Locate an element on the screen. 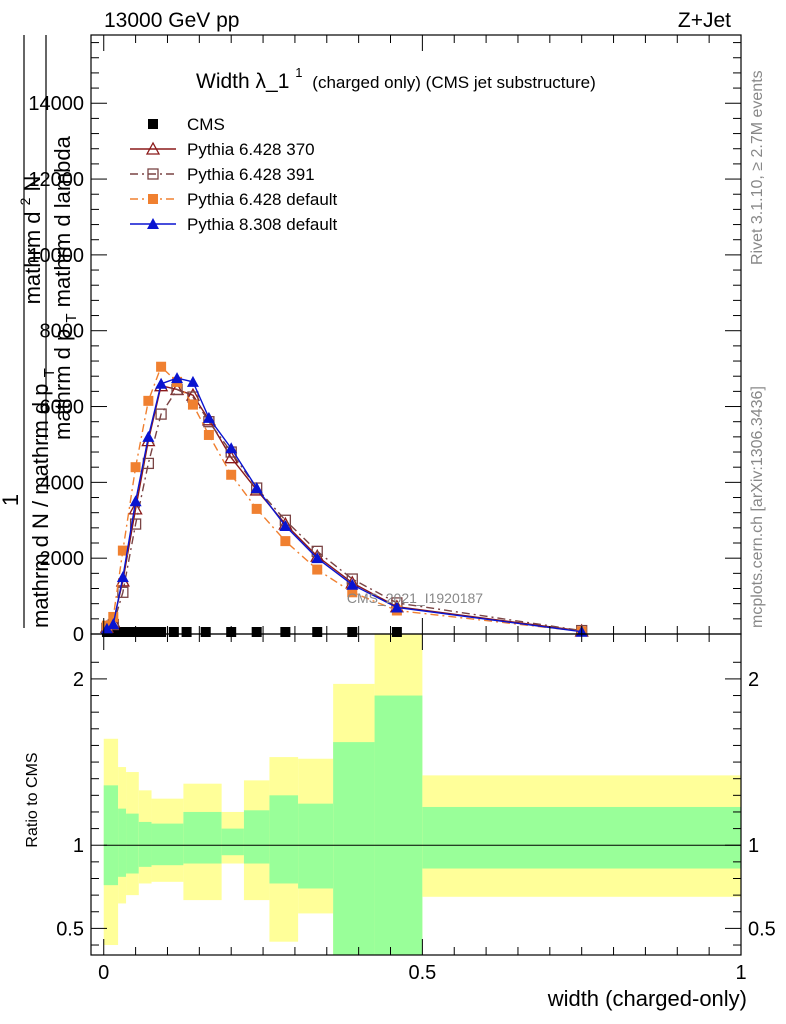 The image size is (786, 1024). legend-label-1: Pythia 6.428 370 is located at coordinates (251, 149).